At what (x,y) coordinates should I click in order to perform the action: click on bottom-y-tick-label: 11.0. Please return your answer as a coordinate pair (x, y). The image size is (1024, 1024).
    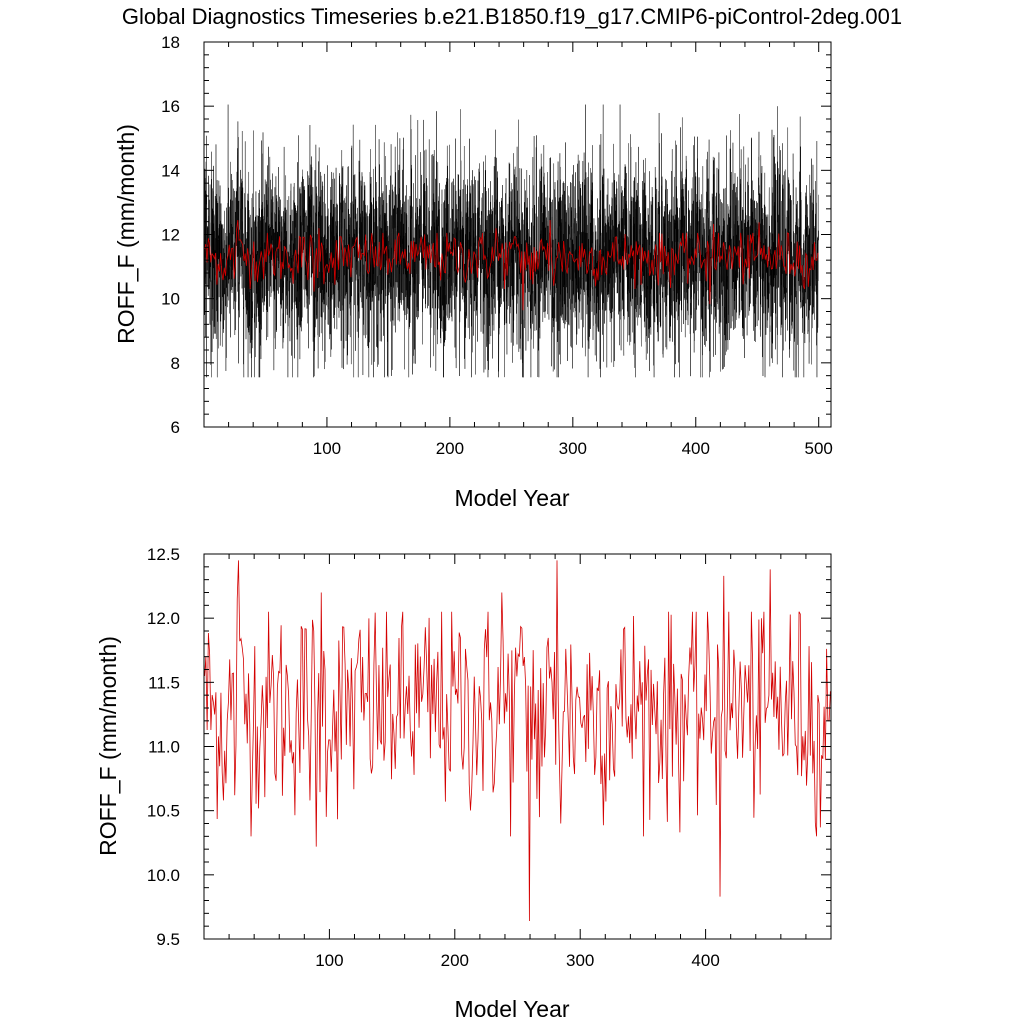
    Looking at the image, I should click on (164, 747).